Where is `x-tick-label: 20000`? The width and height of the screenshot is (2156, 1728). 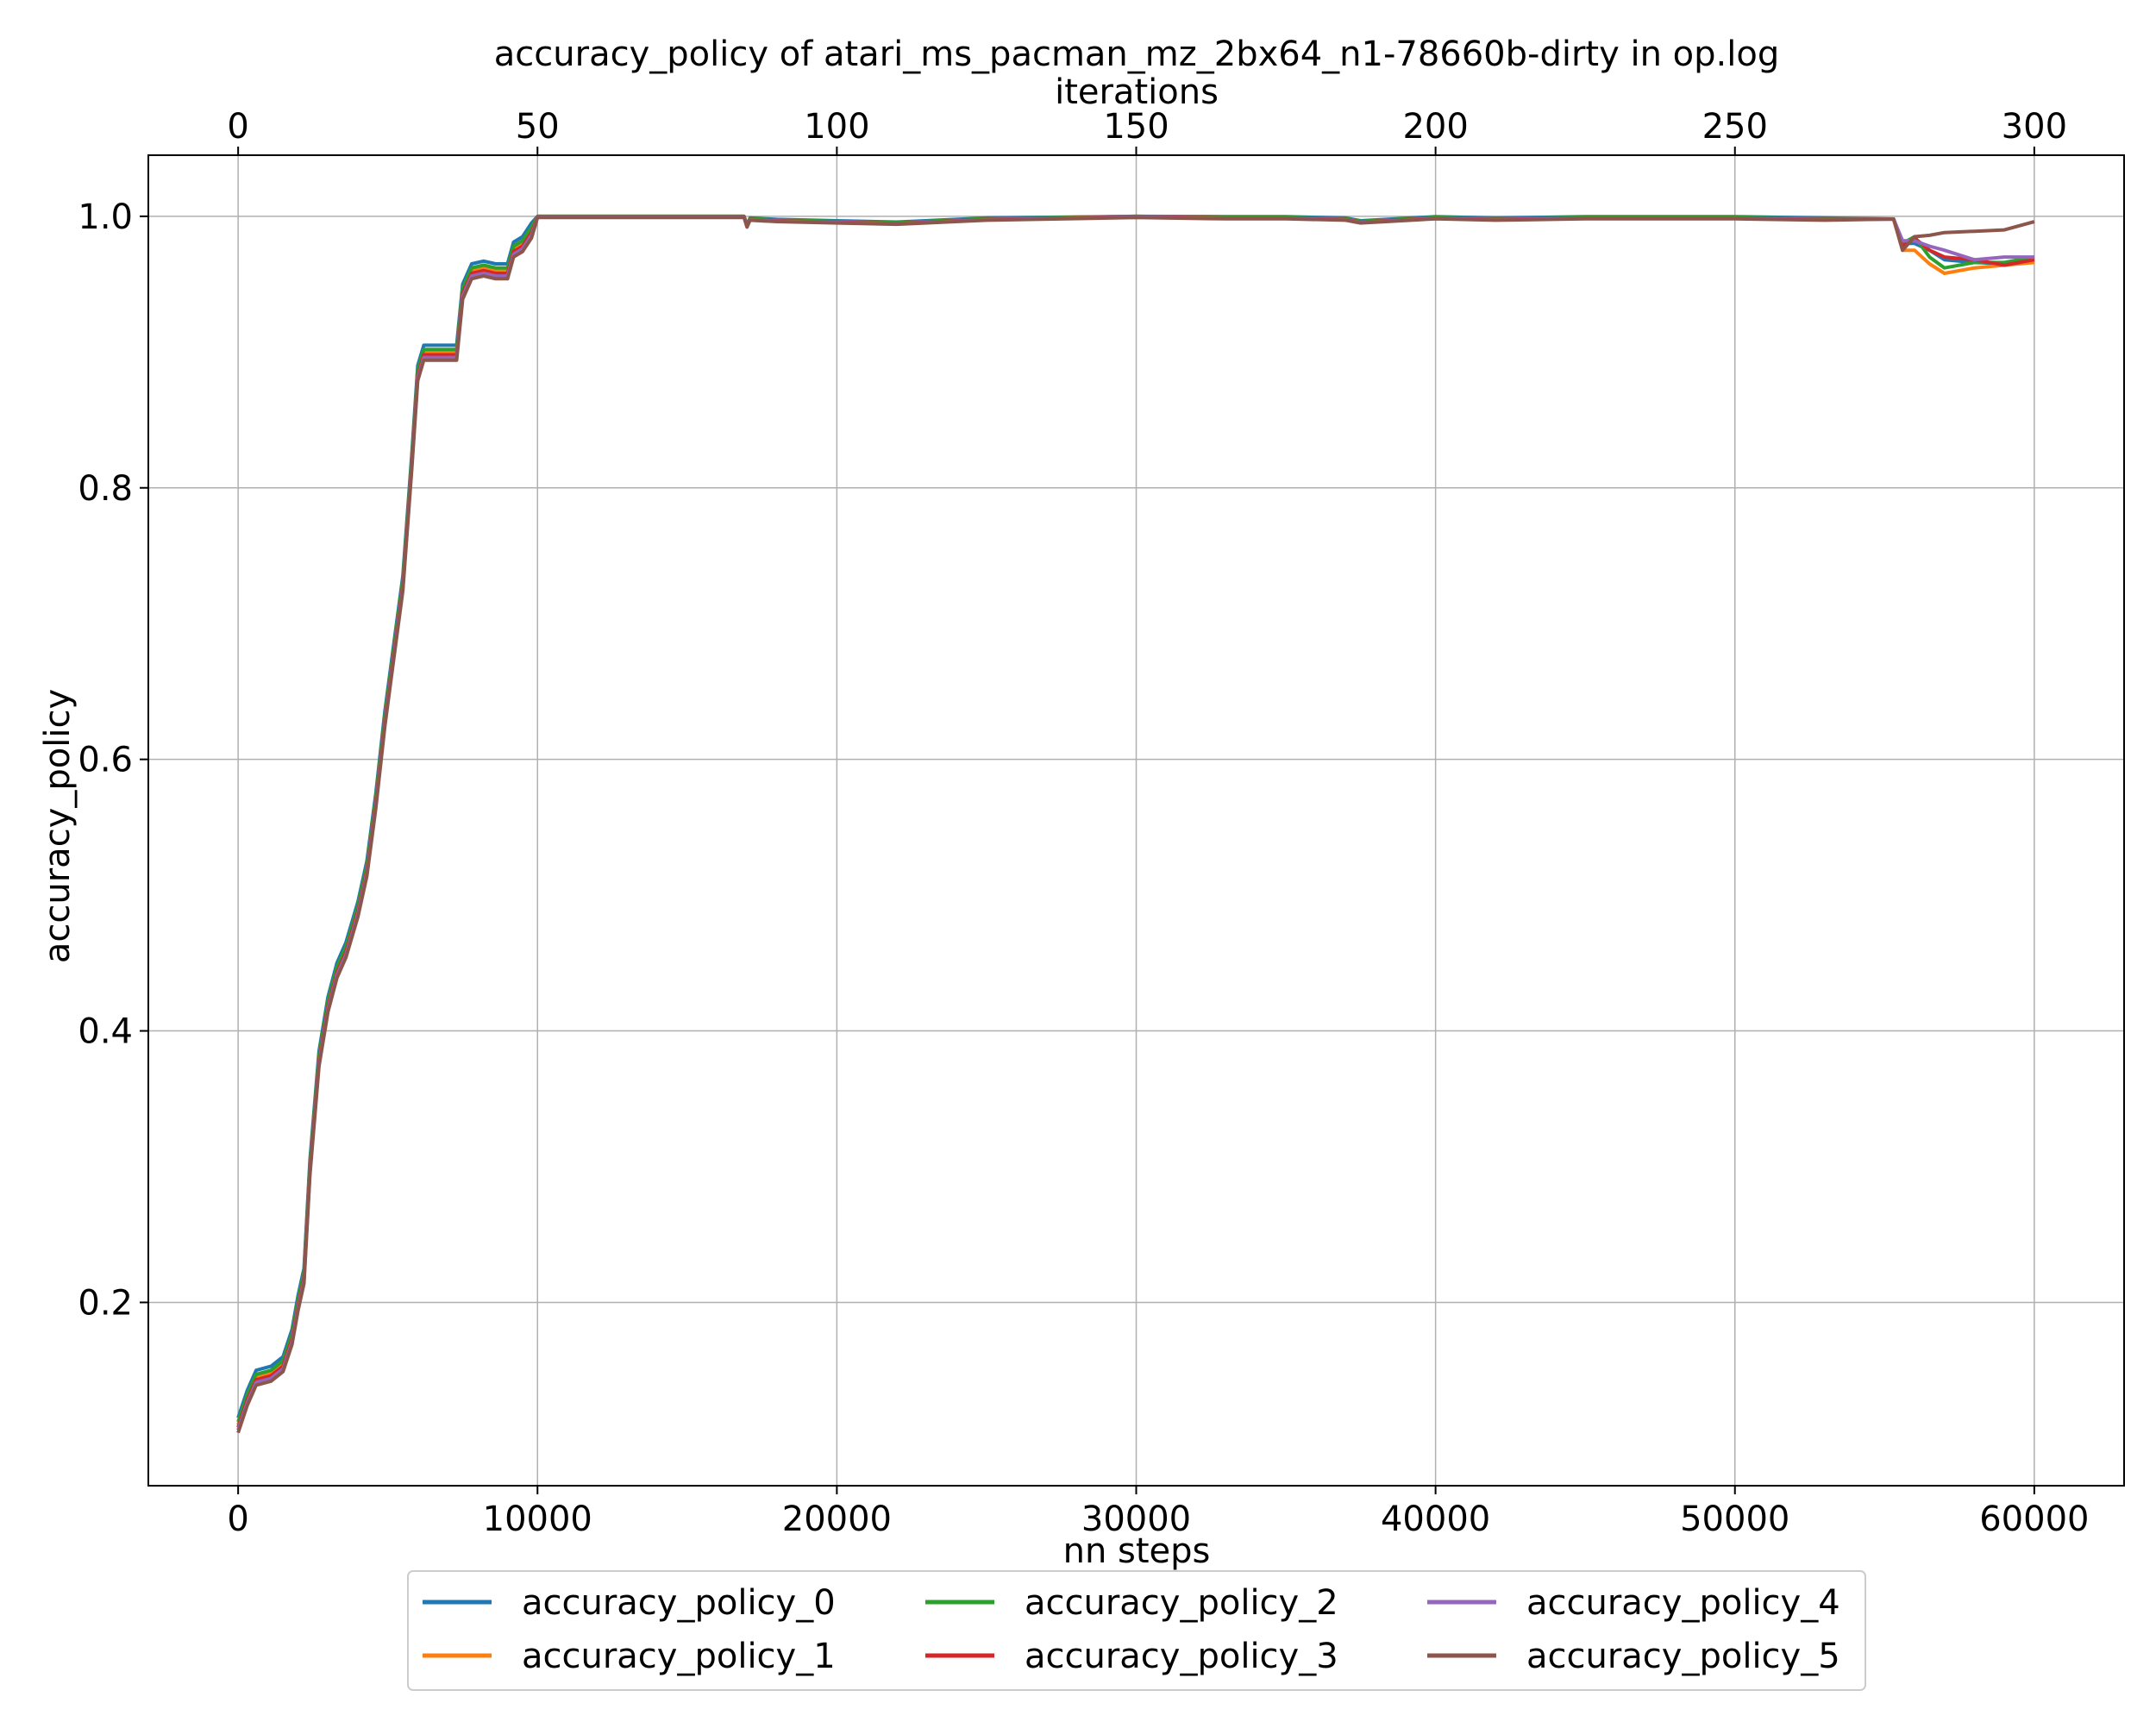
x-tick-label: 20000 is located at coordinates (837, 1519).